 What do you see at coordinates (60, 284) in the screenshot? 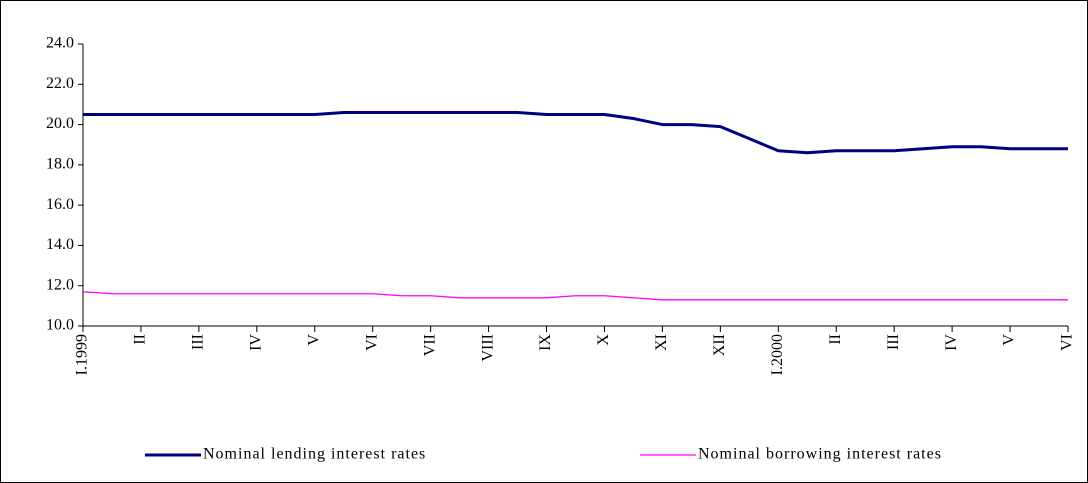
I see `y-tick-label: 12.0` at bounding box center [60, 284].